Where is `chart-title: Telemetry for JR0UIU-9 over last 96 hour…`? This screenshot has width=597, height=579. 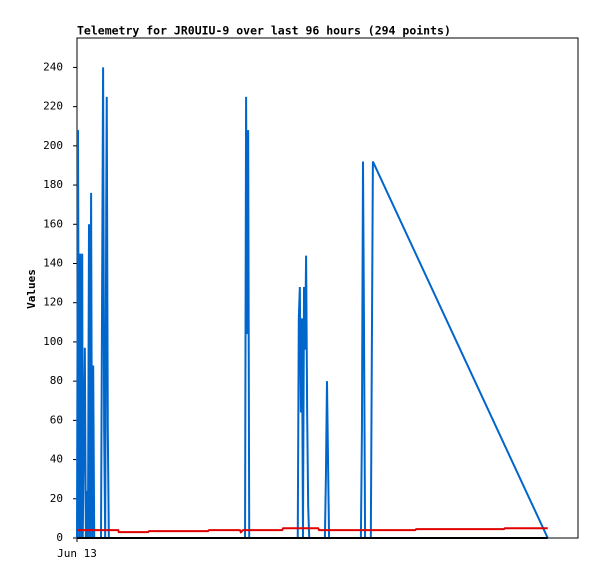 chart-title: Telemetry for JR0UIU-9 over last 96 hour… is located at coordinates (264, 31).